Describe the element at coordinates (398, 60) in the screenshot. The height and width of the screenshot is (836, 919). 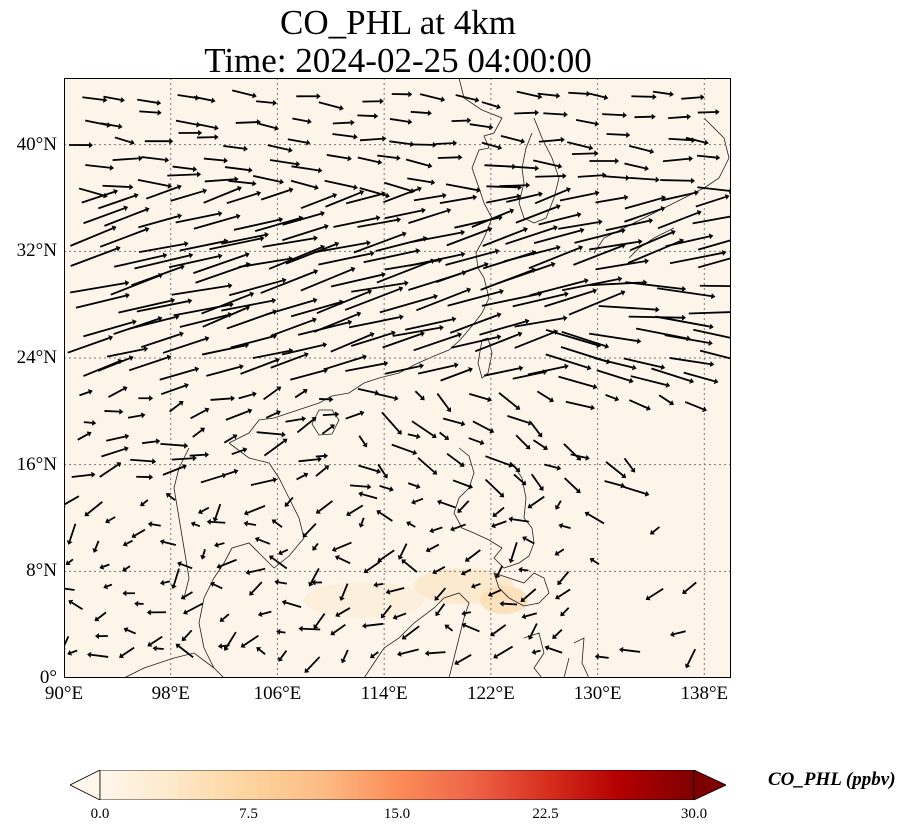
I see `map-subtitle: Time: 2024-02-25 04:00:00` at that location.